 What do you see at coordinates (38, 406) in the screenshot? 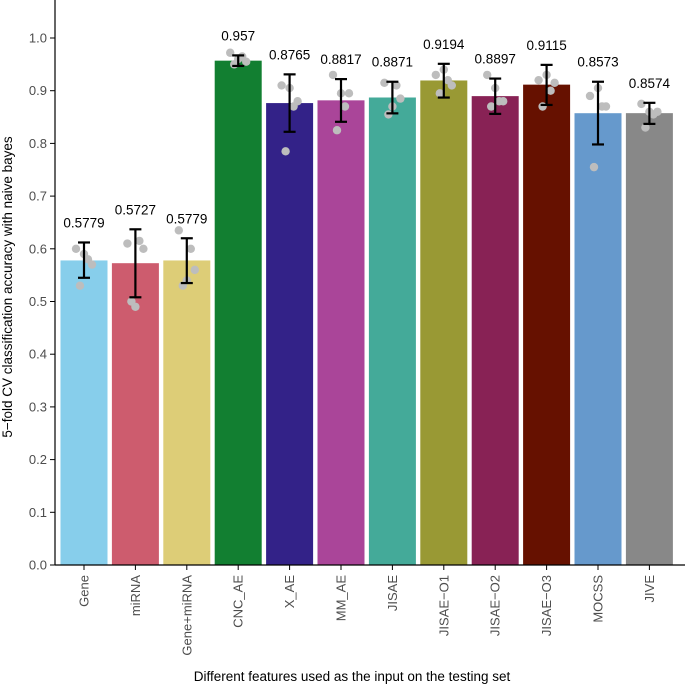
I see `y-tick-label: 0.3` at bounding box center [38, 406].